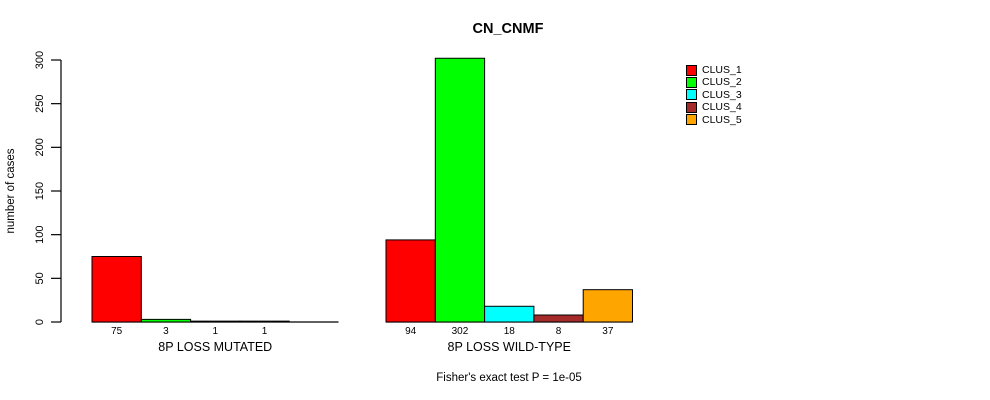 This screenshot has width=990, height=400. Describe the element at coordinates (40, 322) in the screenshot. I see `y-tick-label: 0` at that location.